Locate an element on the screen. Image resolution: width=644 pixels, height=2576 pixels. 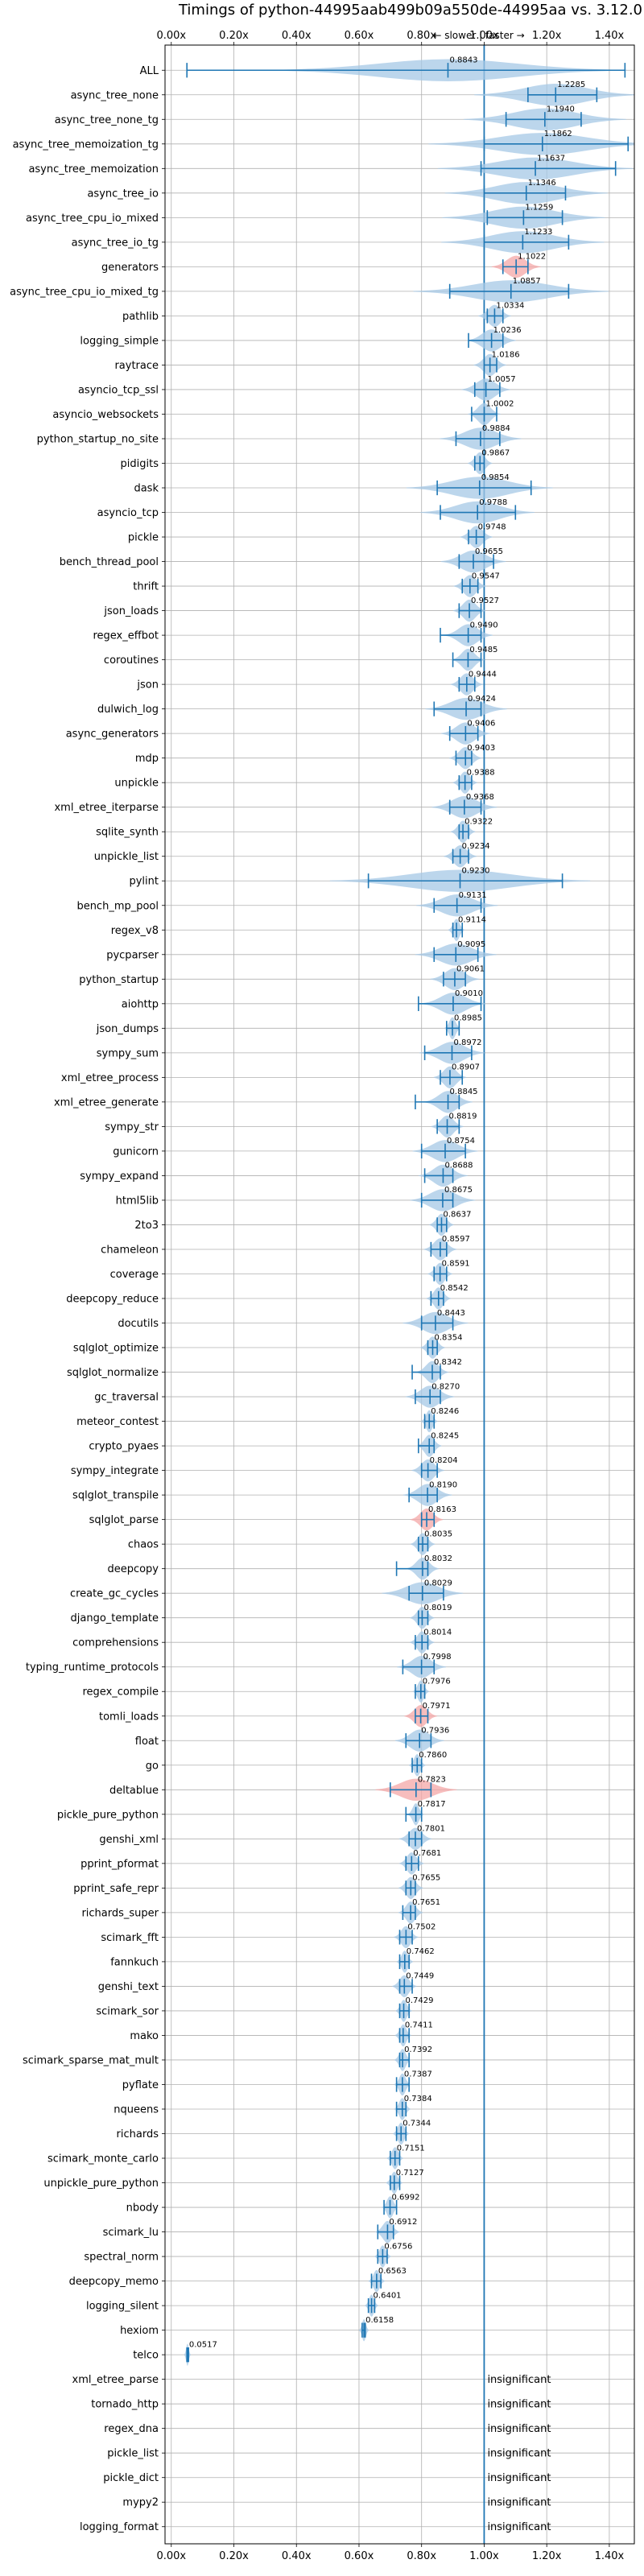
value-label: 0.9748 is located at coordinates (492, 526).